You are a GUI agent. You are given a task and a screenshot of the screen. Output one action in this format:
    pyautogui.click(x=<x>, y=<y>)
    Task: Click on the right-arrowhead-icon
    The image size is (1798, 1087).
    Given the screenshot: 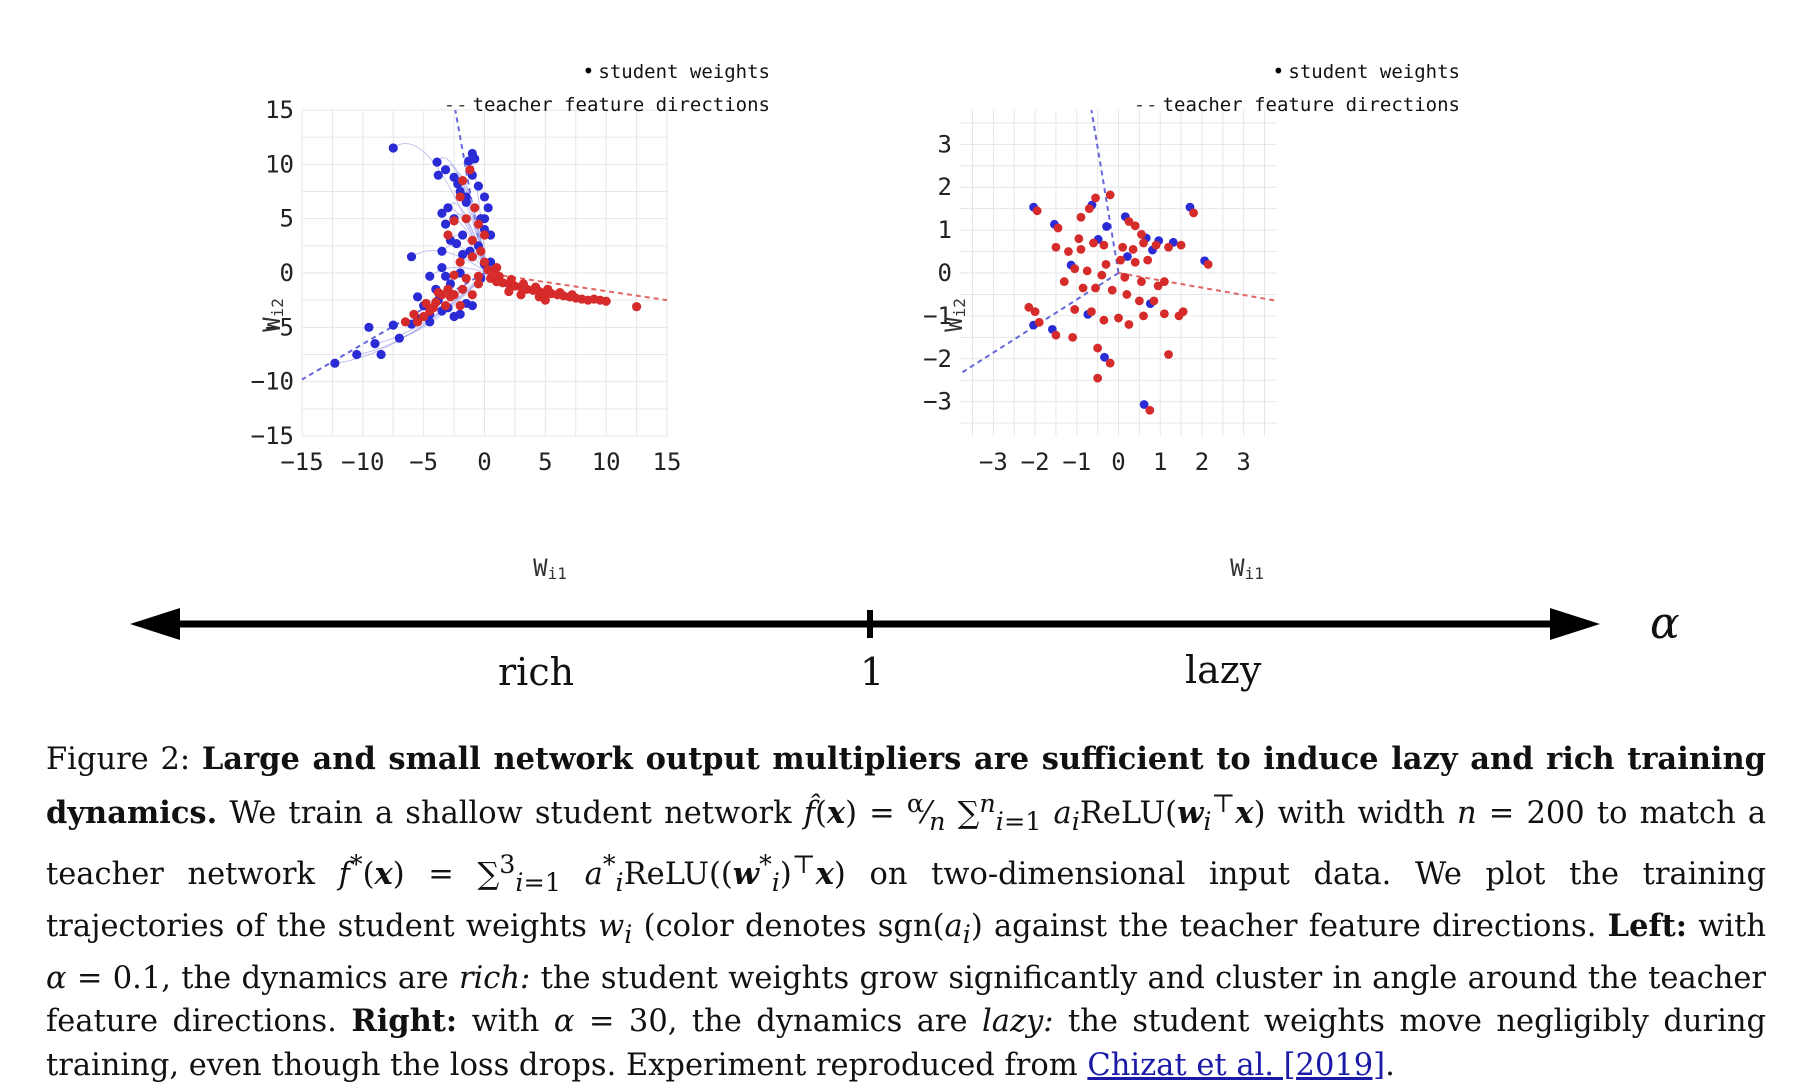 What is the action you would take?
    pyautogui.click(x=1575, y=624)
    